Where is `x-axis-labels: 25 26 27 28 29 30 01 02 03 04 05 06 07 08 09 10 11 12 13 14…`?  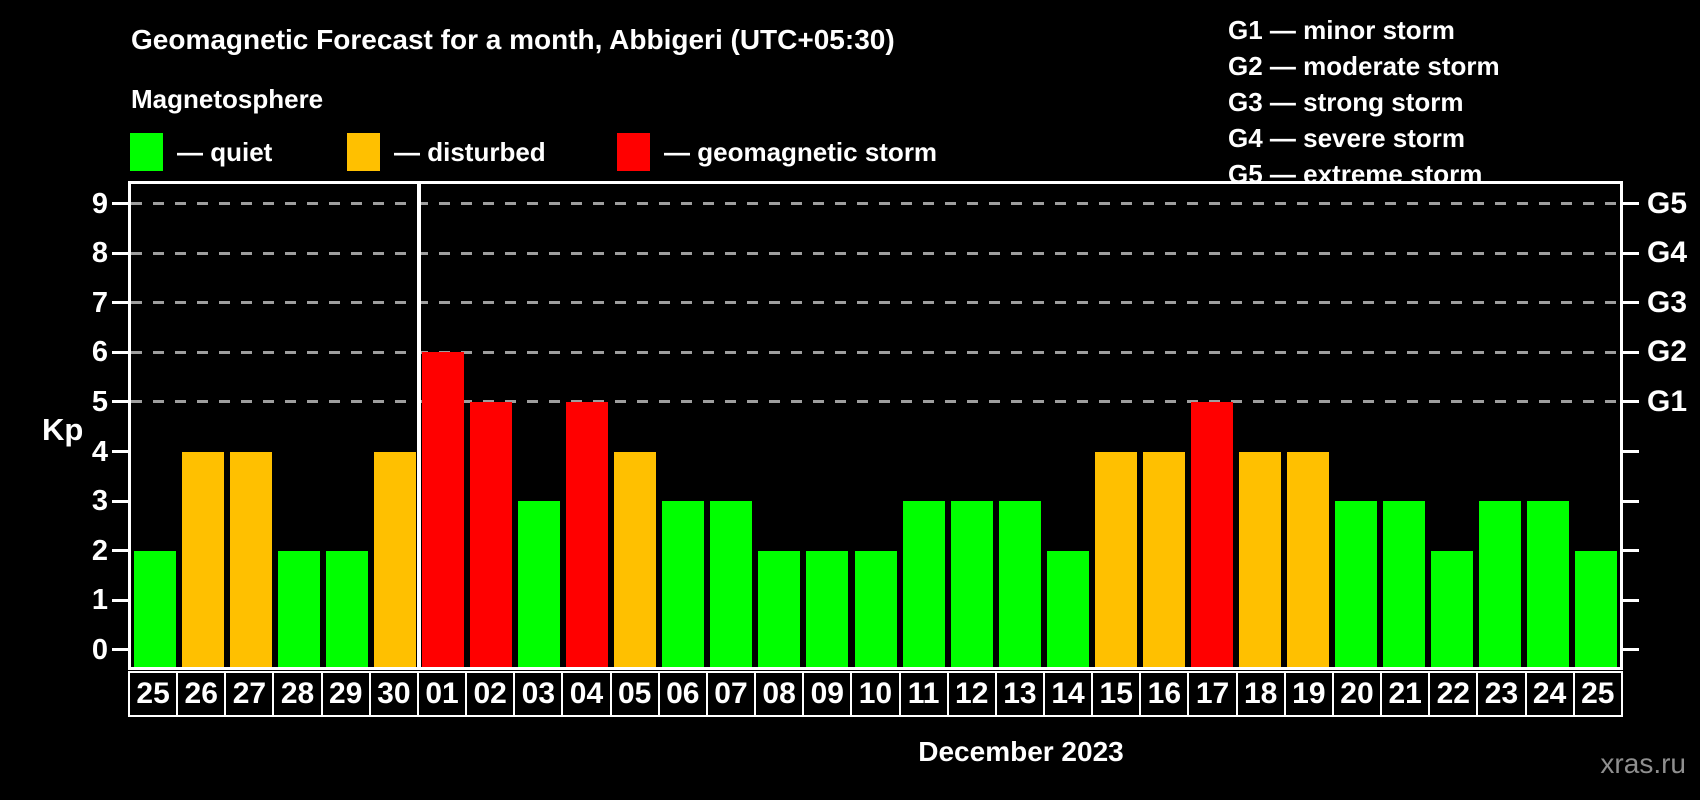
x-axis-labels: 25 26 27 28 29 30 01 02 03 04 05 06 07 08 09 10 11 12 13 14… is located at coordinates (875, 694).